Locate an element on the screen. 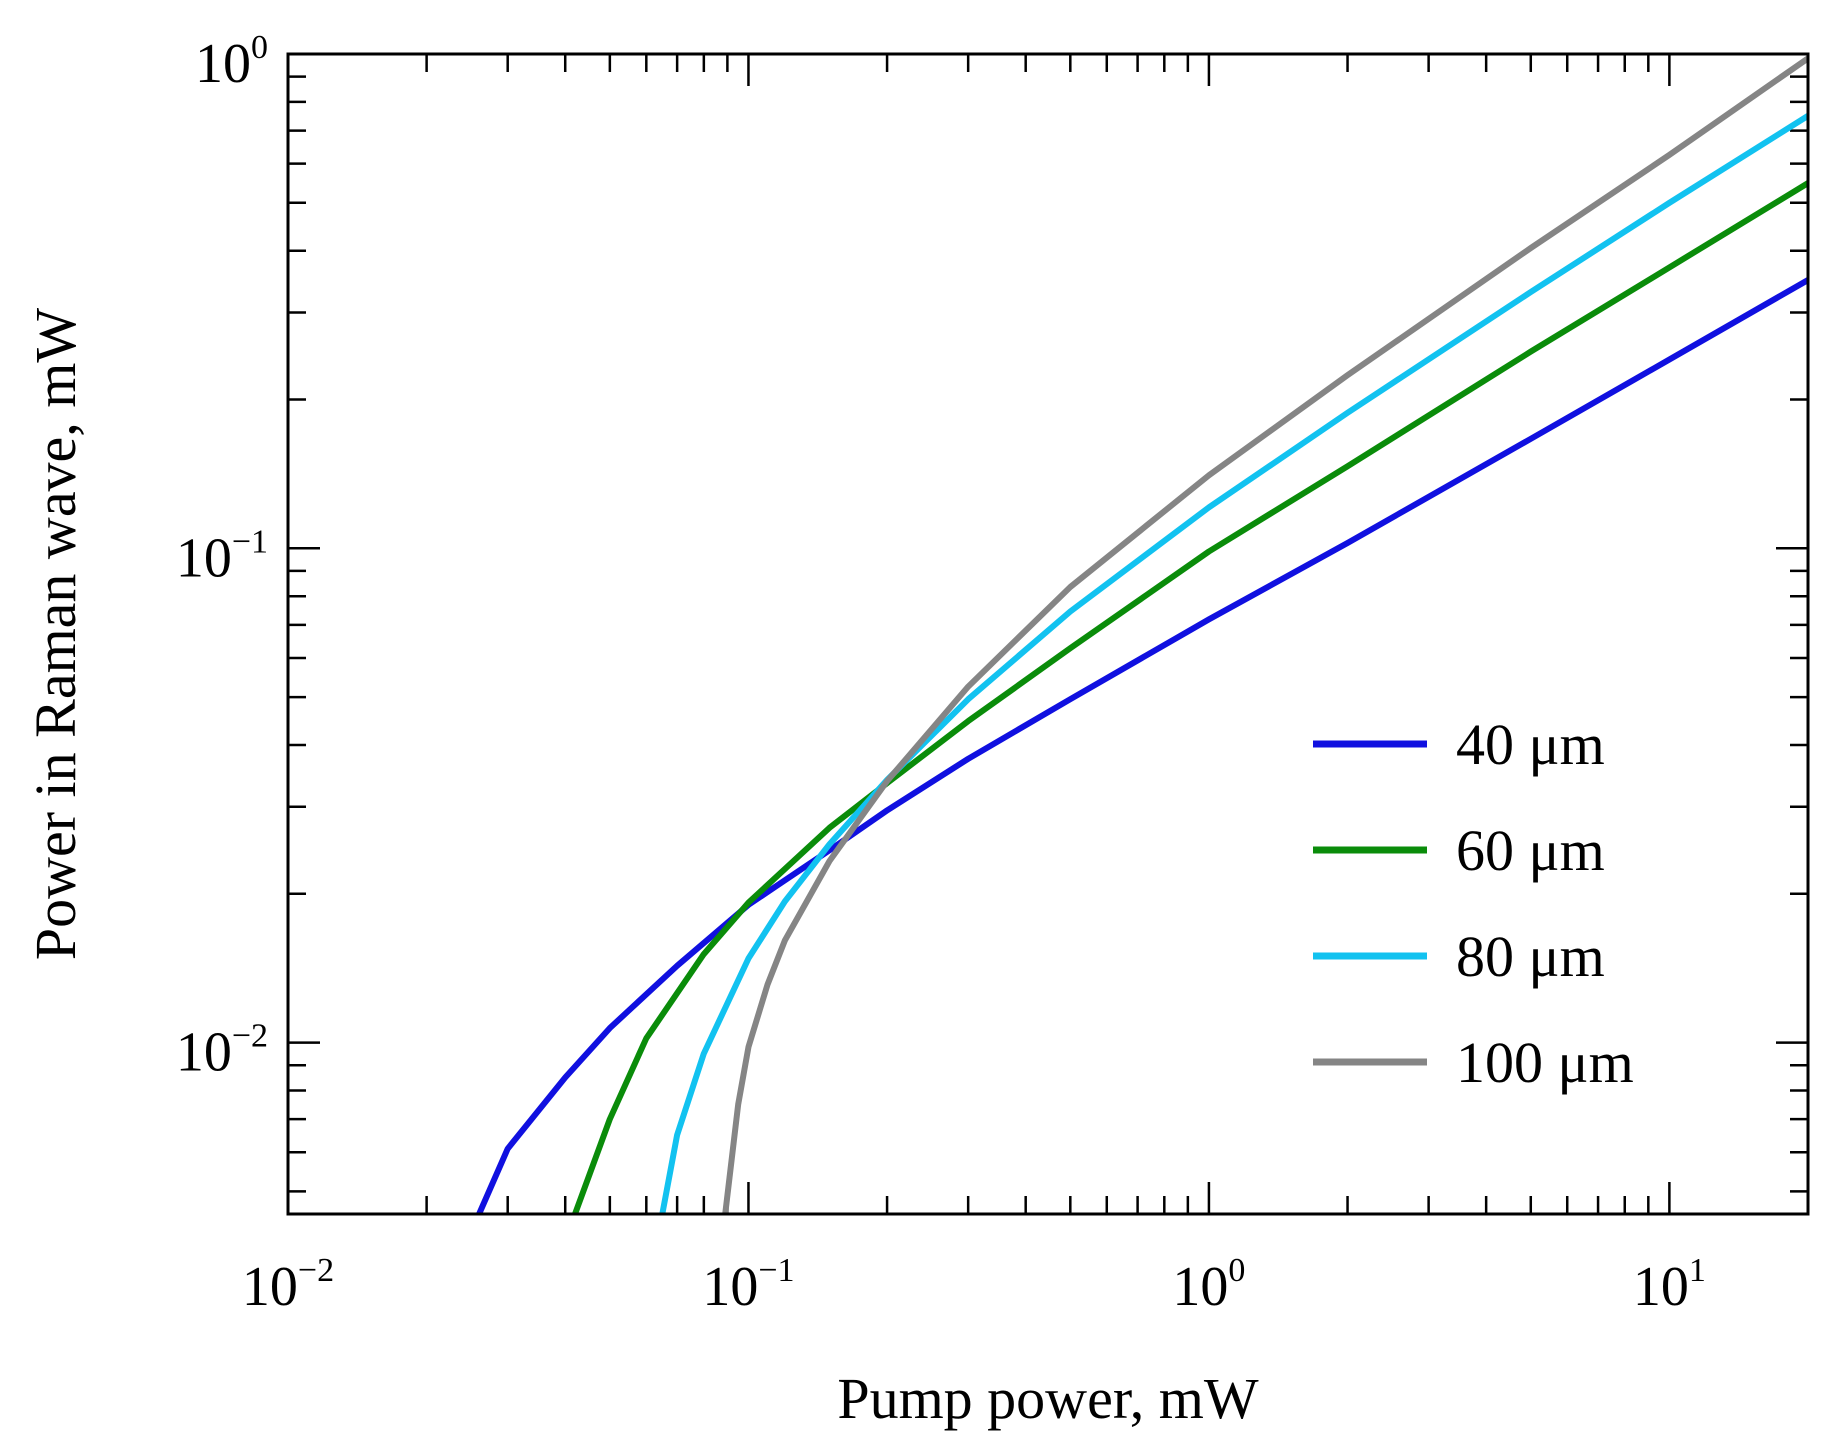  legend-label: 100 μm is located at coordinates (1545, 1062).